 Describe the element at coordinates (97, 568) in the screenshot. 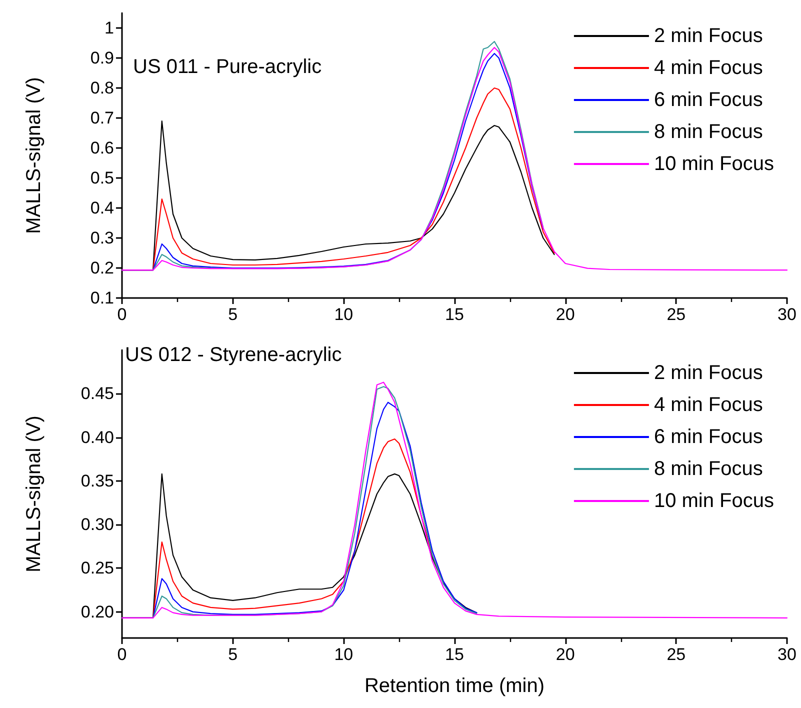

I see `y-tick-label: 0.25` at that location.